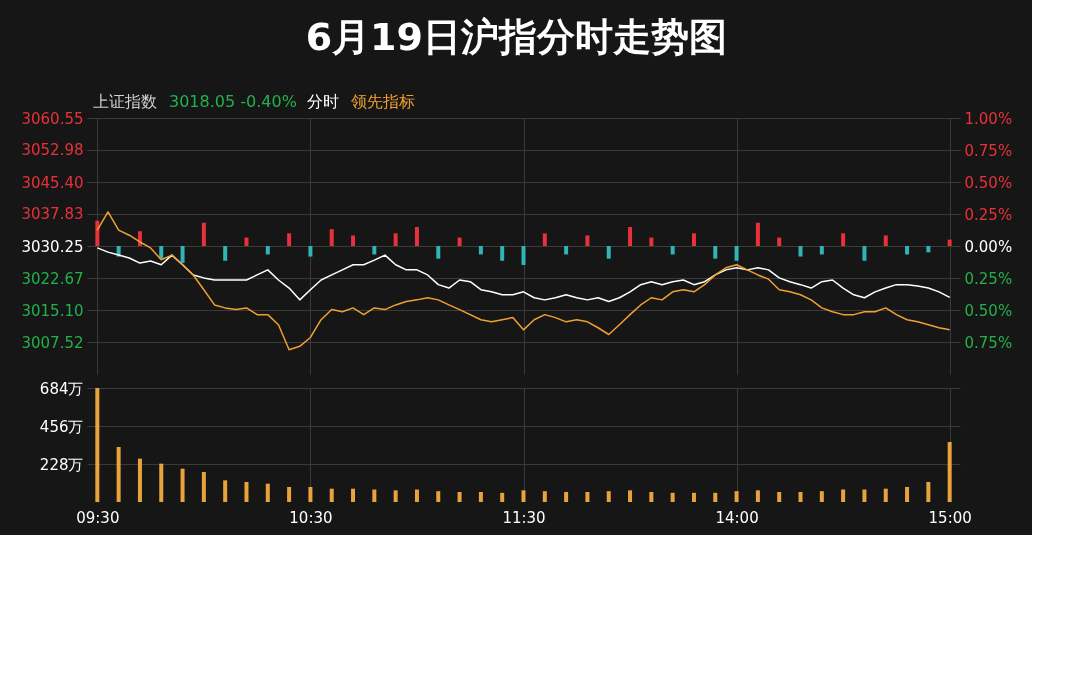 The image size is (1077, 696). Describe the element at coordinates (323, 101) in the screenshot. I see `text: 分时` at that location.